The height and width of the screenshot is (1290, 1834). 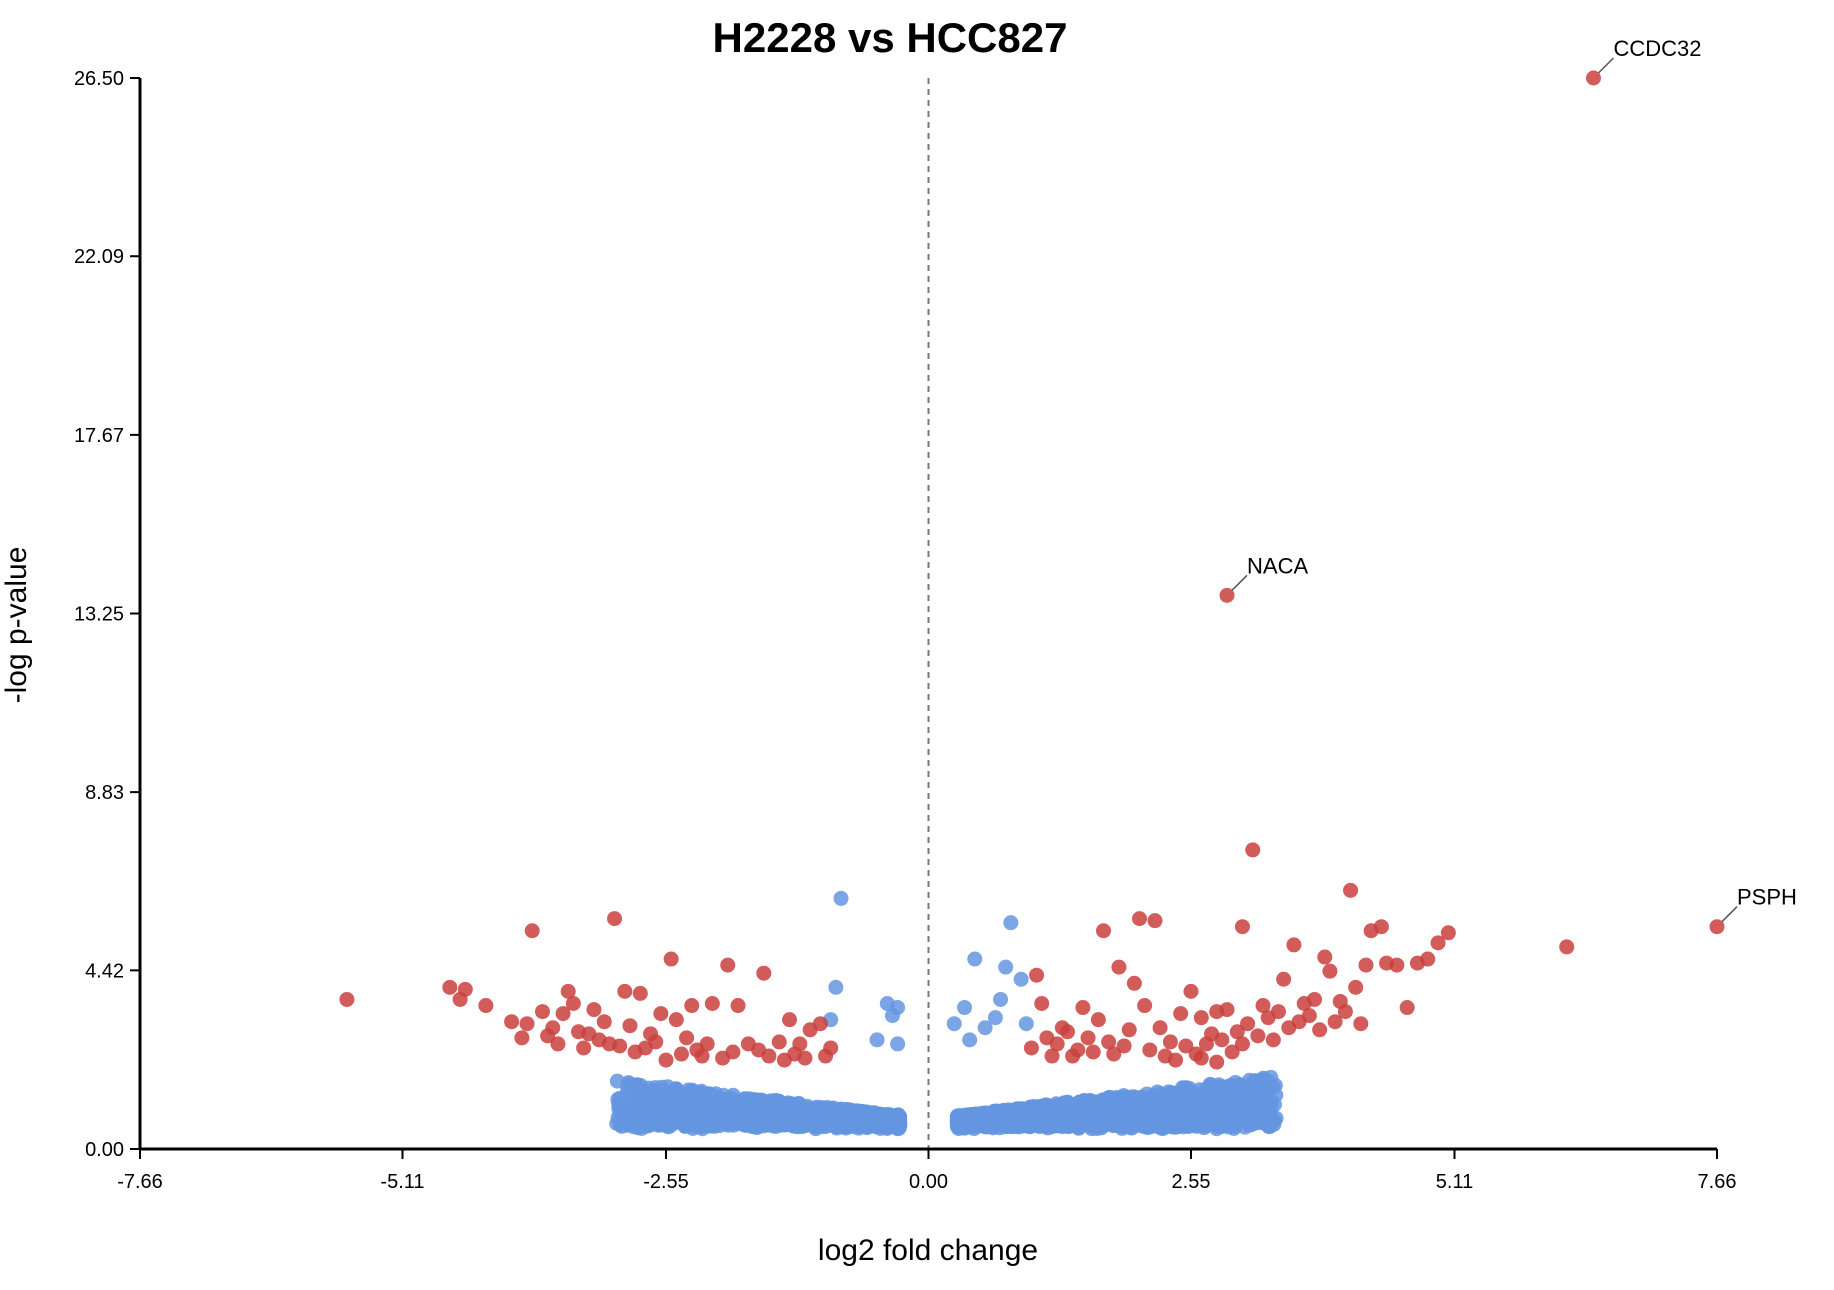 I want to click on x-axis-ticks: -7.66 -5.11 -2.55 0.00 2.55 5.11 7.66, so click(x=926, y=1171).